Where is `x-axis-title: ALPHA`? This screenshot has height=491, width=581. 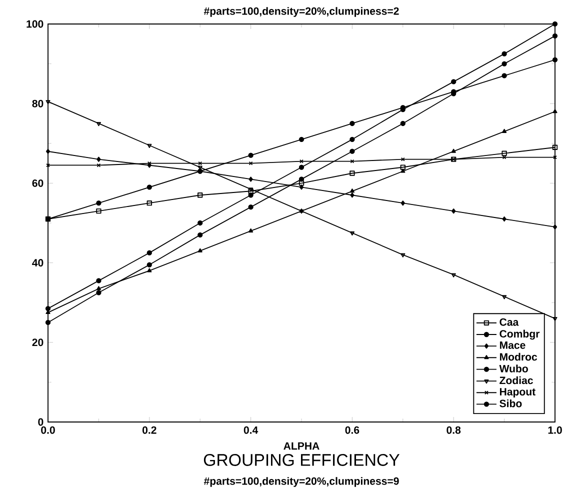 x-axis-title: ALPHA is located at coordinates (302, 446).